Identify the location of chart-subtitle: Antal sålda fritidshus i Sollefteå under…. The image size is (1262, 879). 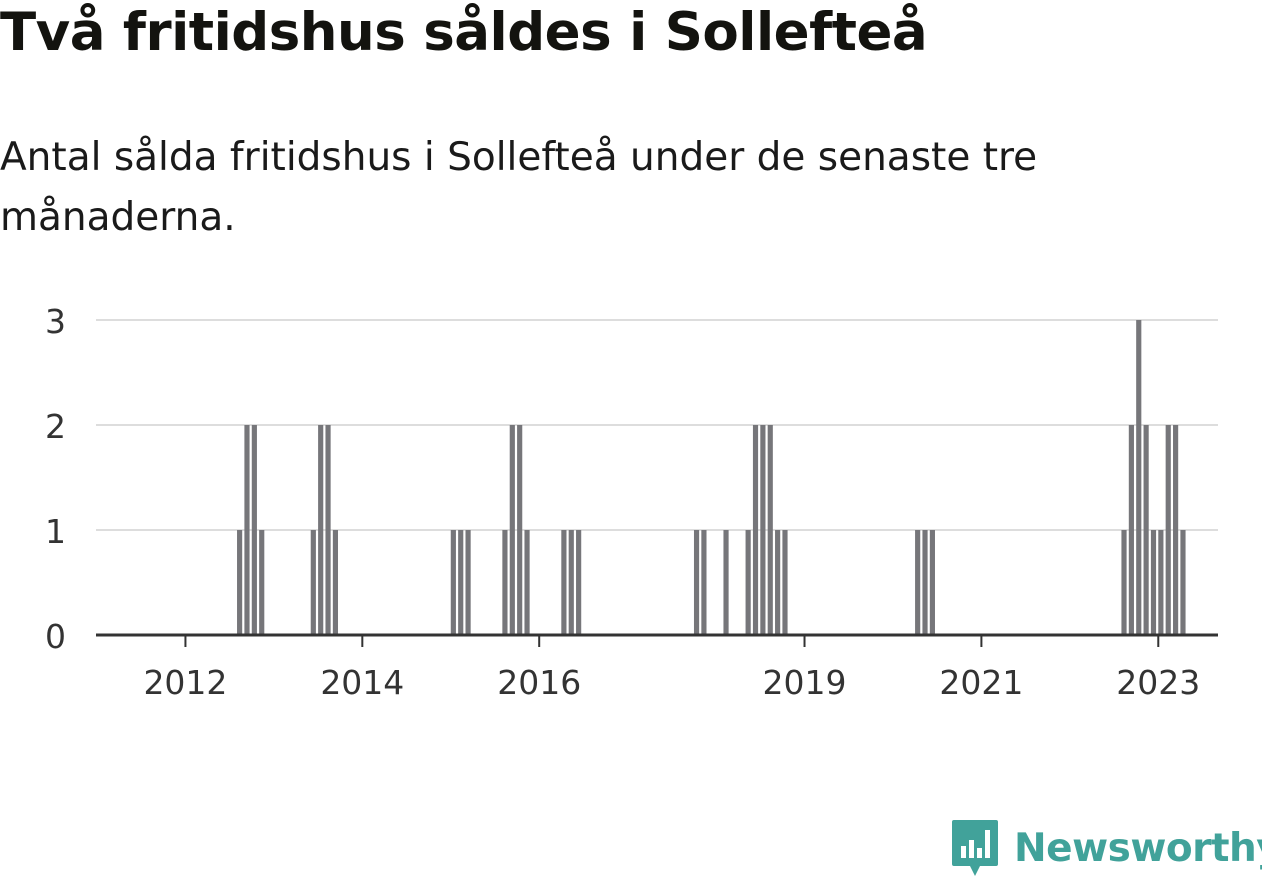
(519, 187).